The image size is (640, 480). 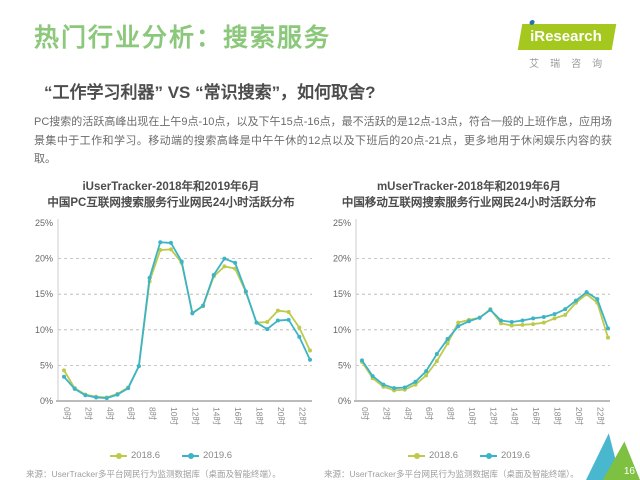 What do you see at coordinates (469, 187) in the screenshot?
I see `mobile-chart-title-line1: mUserTracker-2018年和2019年6月` at bounding box center [469, 187].